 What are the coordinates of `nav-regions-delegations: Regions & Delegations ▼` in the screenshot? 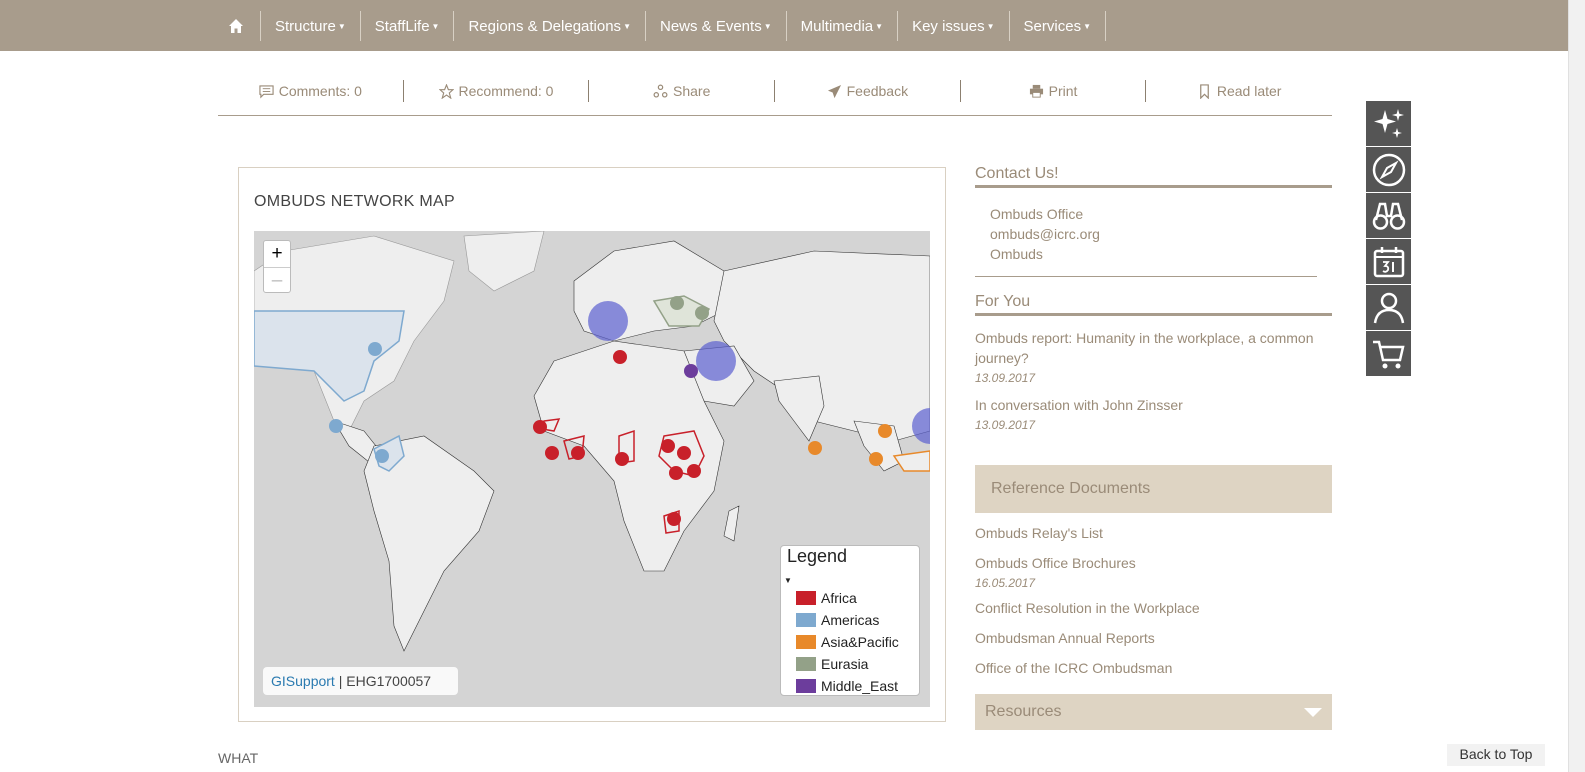 It's located at (550, 26).